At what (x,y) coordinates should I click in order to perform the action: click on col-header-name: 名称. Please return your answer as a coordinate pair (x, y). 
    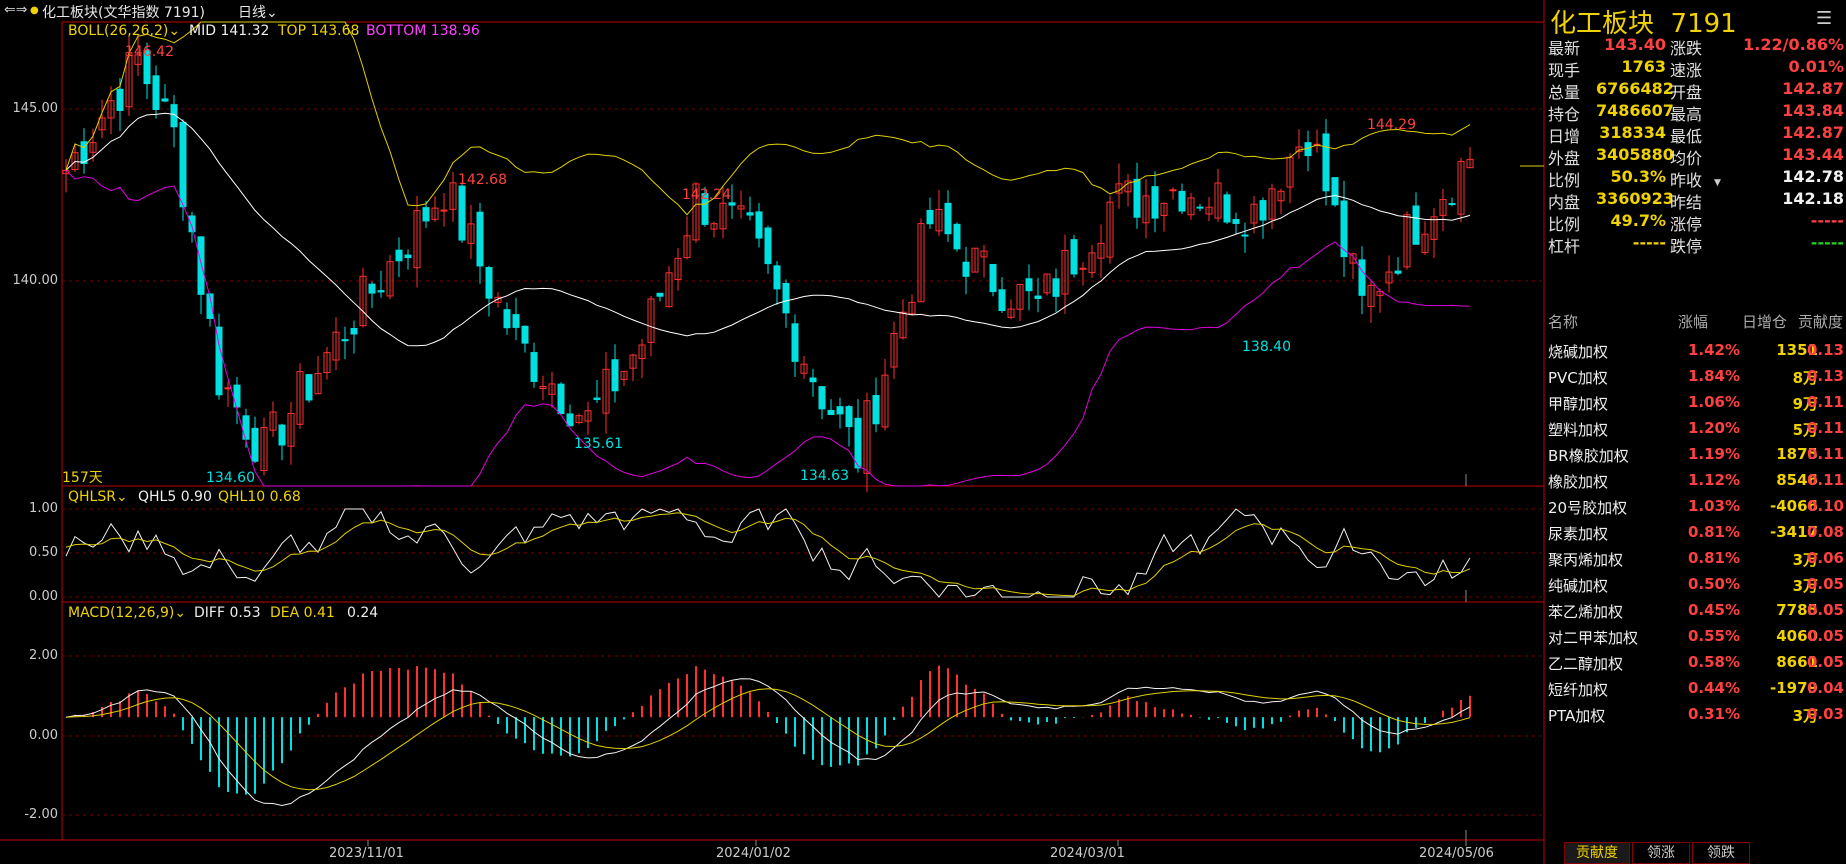
    Looking at the image, I should click on (1563, 322).